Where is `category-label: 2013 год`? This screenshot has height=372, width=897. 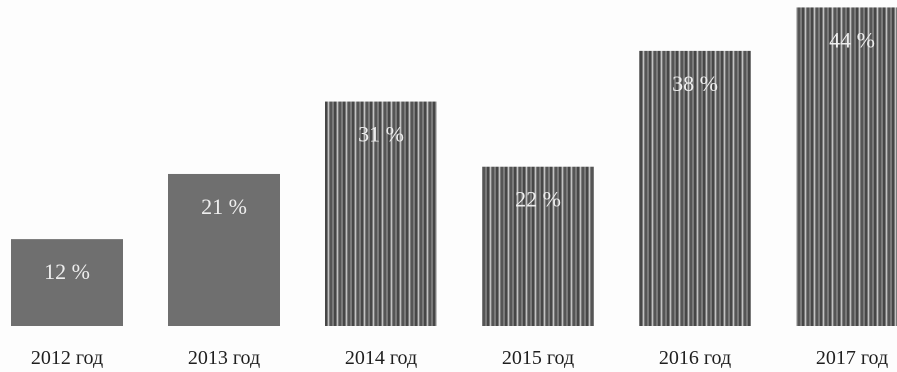
category-label: 2013 год is located at coordinates (224, 358).